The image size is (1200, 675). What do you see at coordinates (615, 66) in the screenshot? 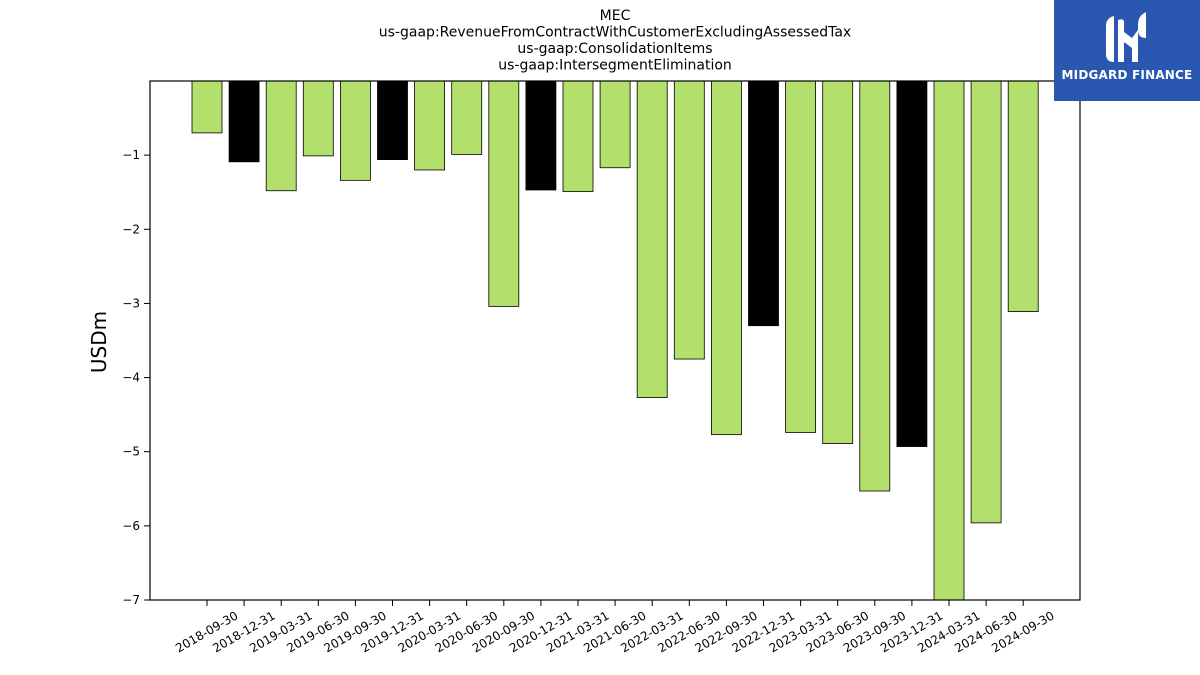
I see `chart-title-line: us-gaap:IntersegmentElimination` at bounding box center [615, 66].